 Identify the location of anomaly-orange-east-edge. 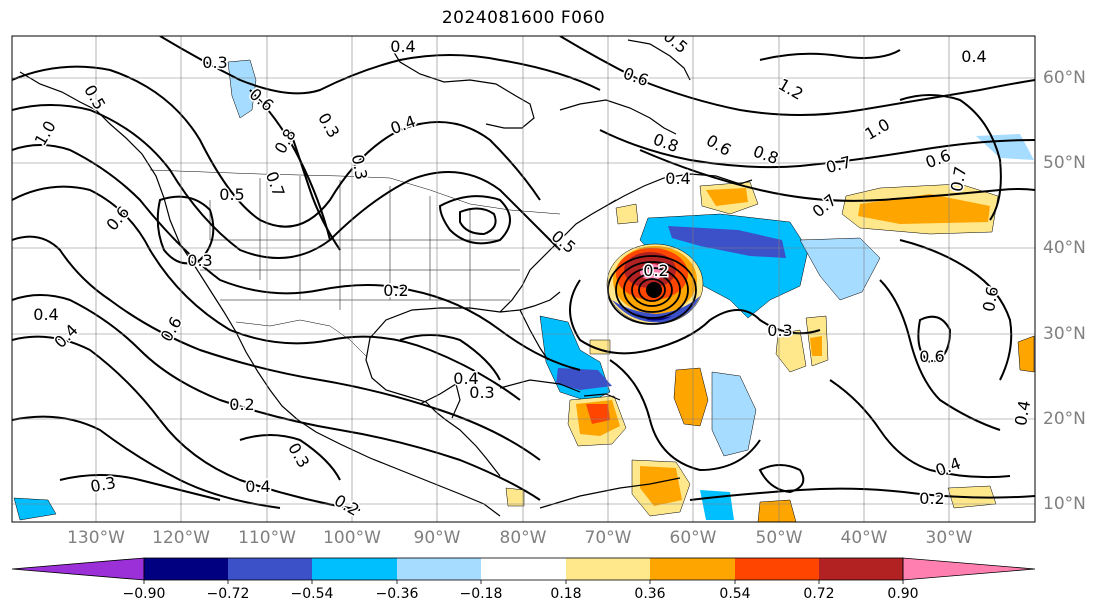
(1026, 354).